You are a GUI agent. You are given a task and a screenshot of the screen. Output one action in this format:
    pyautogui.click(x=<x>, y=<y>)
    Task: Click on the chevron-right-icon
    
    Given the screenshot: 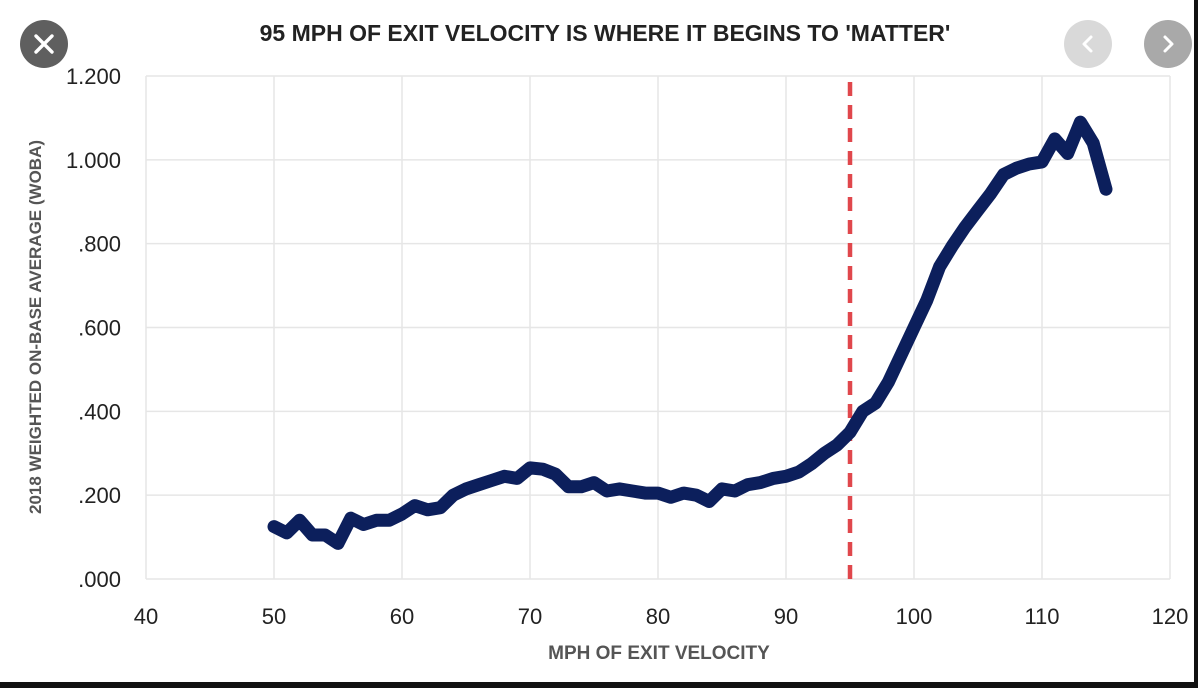 What is the action you would take?
    pyautogui.click(x=1168, y=44)
    